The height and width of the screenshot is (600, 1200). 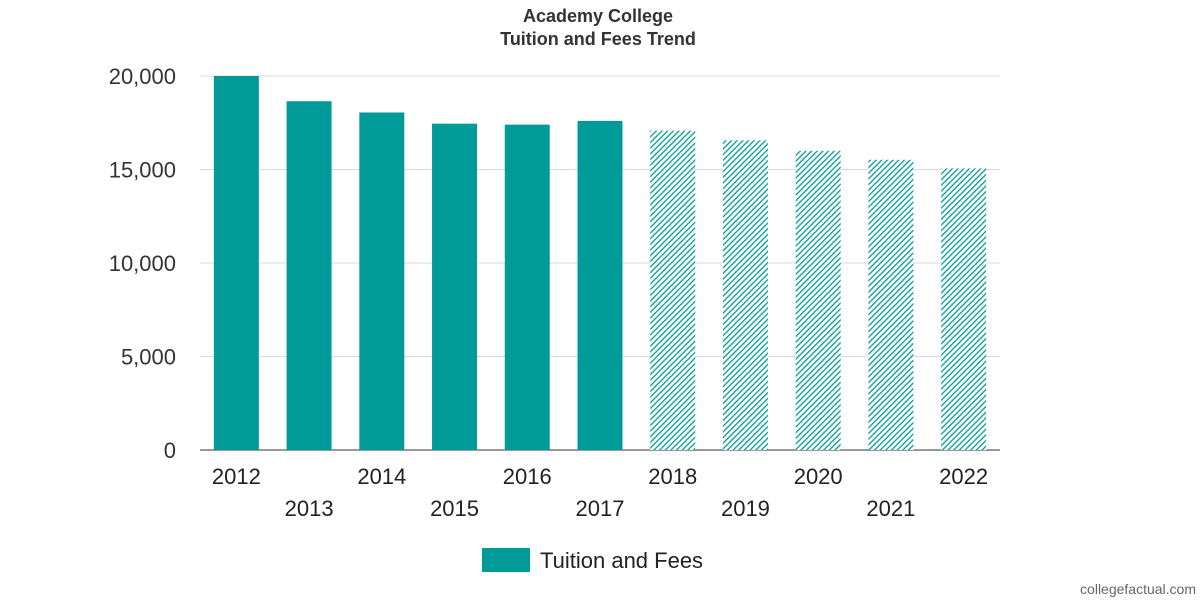 I want to click on y-tick-label: 20,000, so click(x=142, y=76).